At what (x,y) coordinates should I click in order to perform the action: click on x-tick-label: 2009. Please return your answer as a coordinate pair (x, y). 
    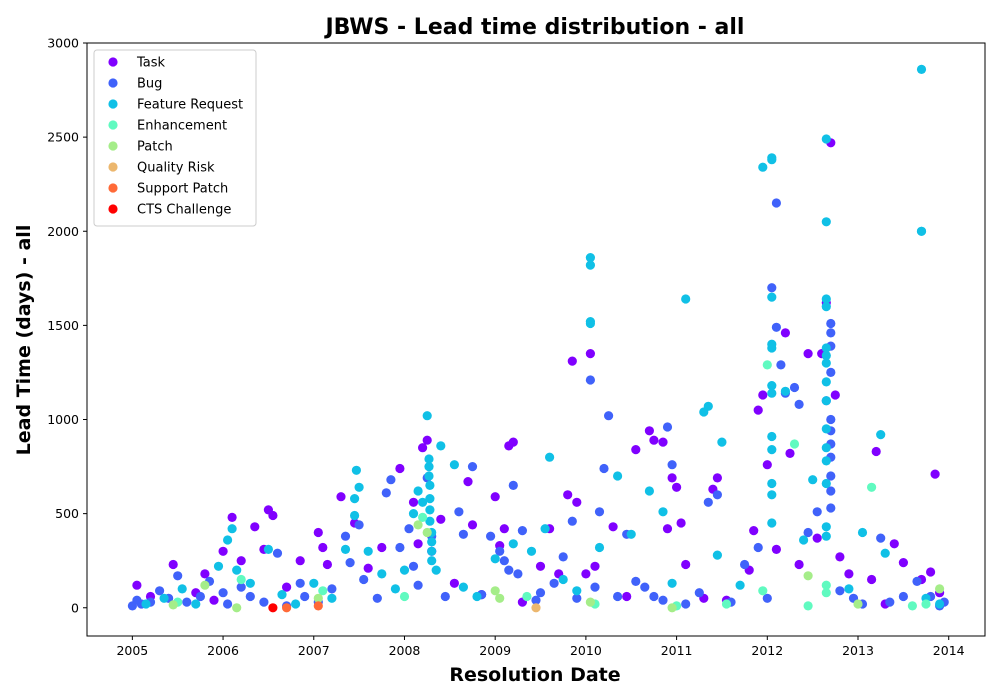
    Looking at the image, I should click on (495, 650).